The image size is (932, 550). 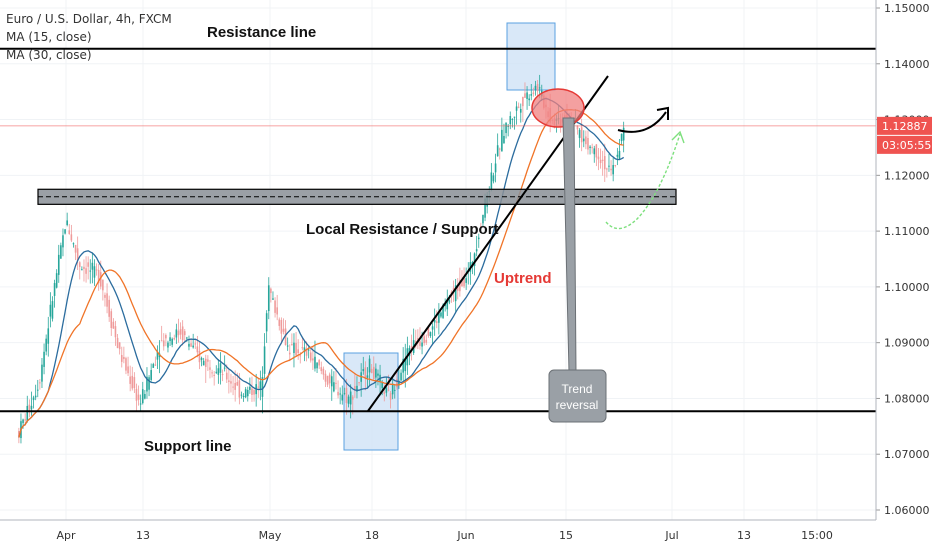 I want to click on y-tick-label: 1.10000, so click(x=907, y=287).